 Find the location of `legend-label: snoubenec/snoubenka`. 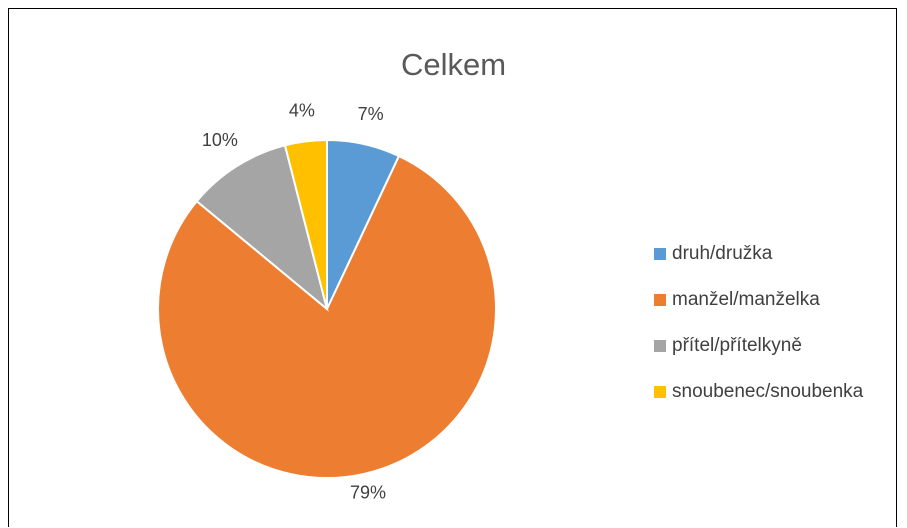

legend-label: snoubenec/snoubenka is located at coordinates (767, 392).